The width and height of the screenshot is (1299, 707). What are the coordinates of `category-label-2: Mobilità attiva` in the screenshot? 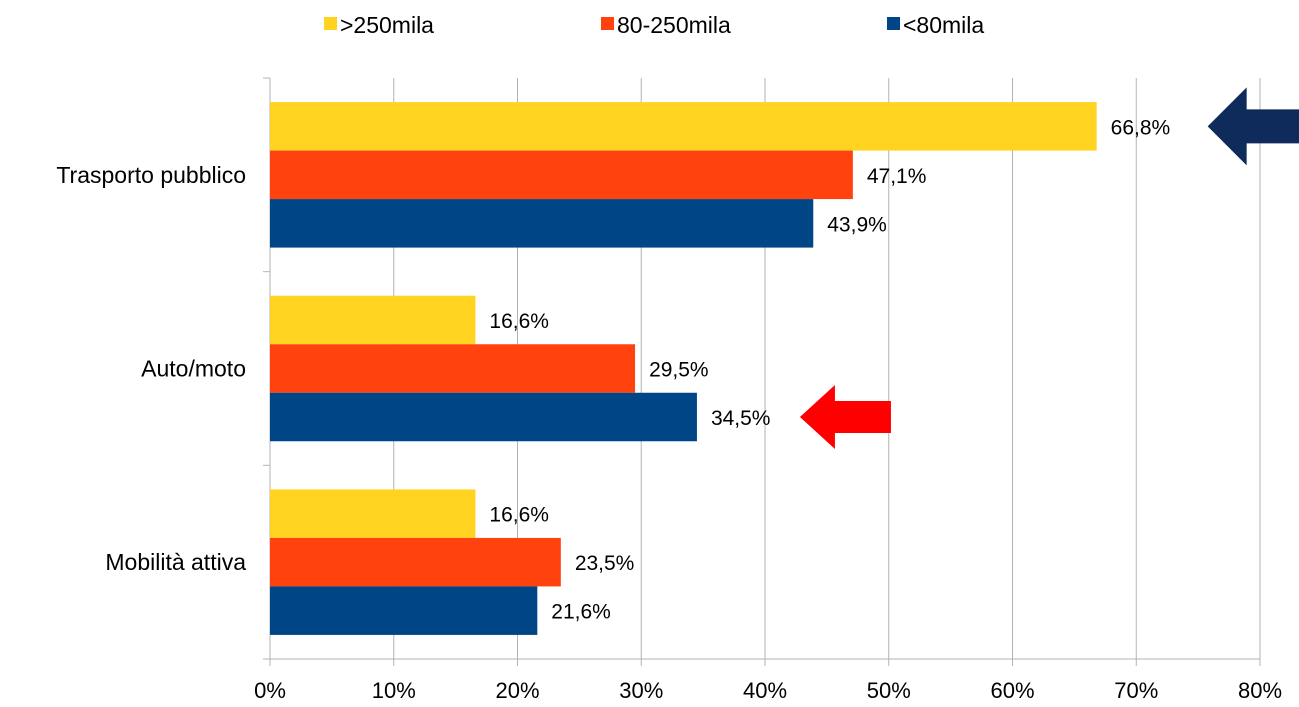 It's located at (175, 562).